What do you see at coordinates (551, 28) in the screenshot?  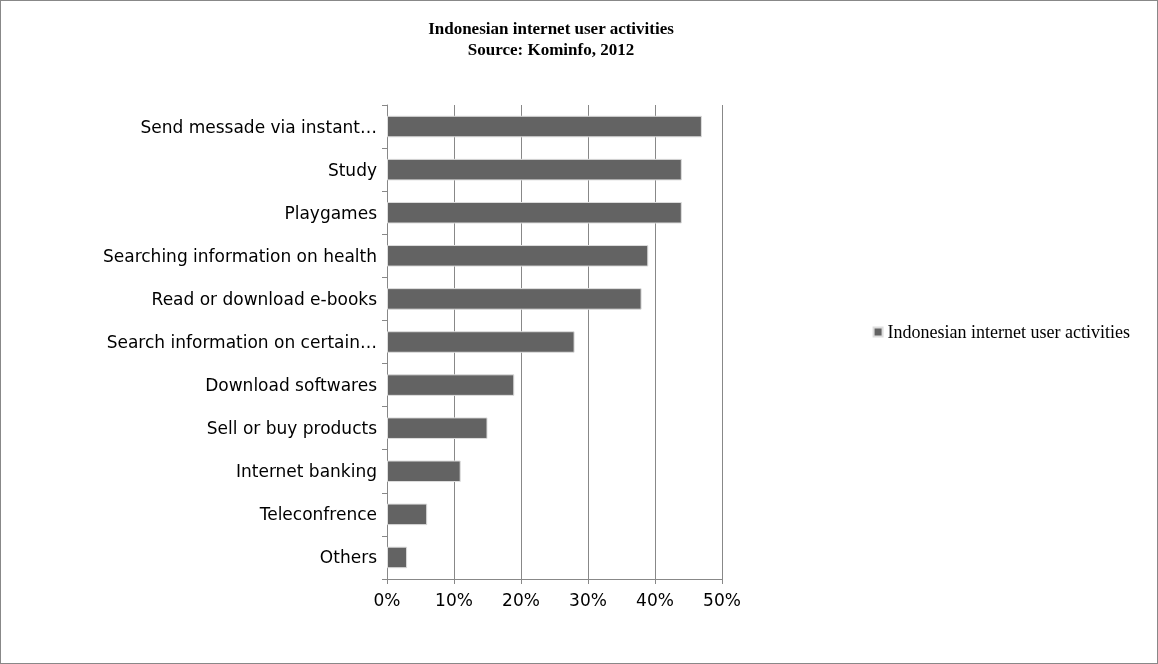 I see `chart-title: Indonesian internet user activities` at bounding box center [551, 28].